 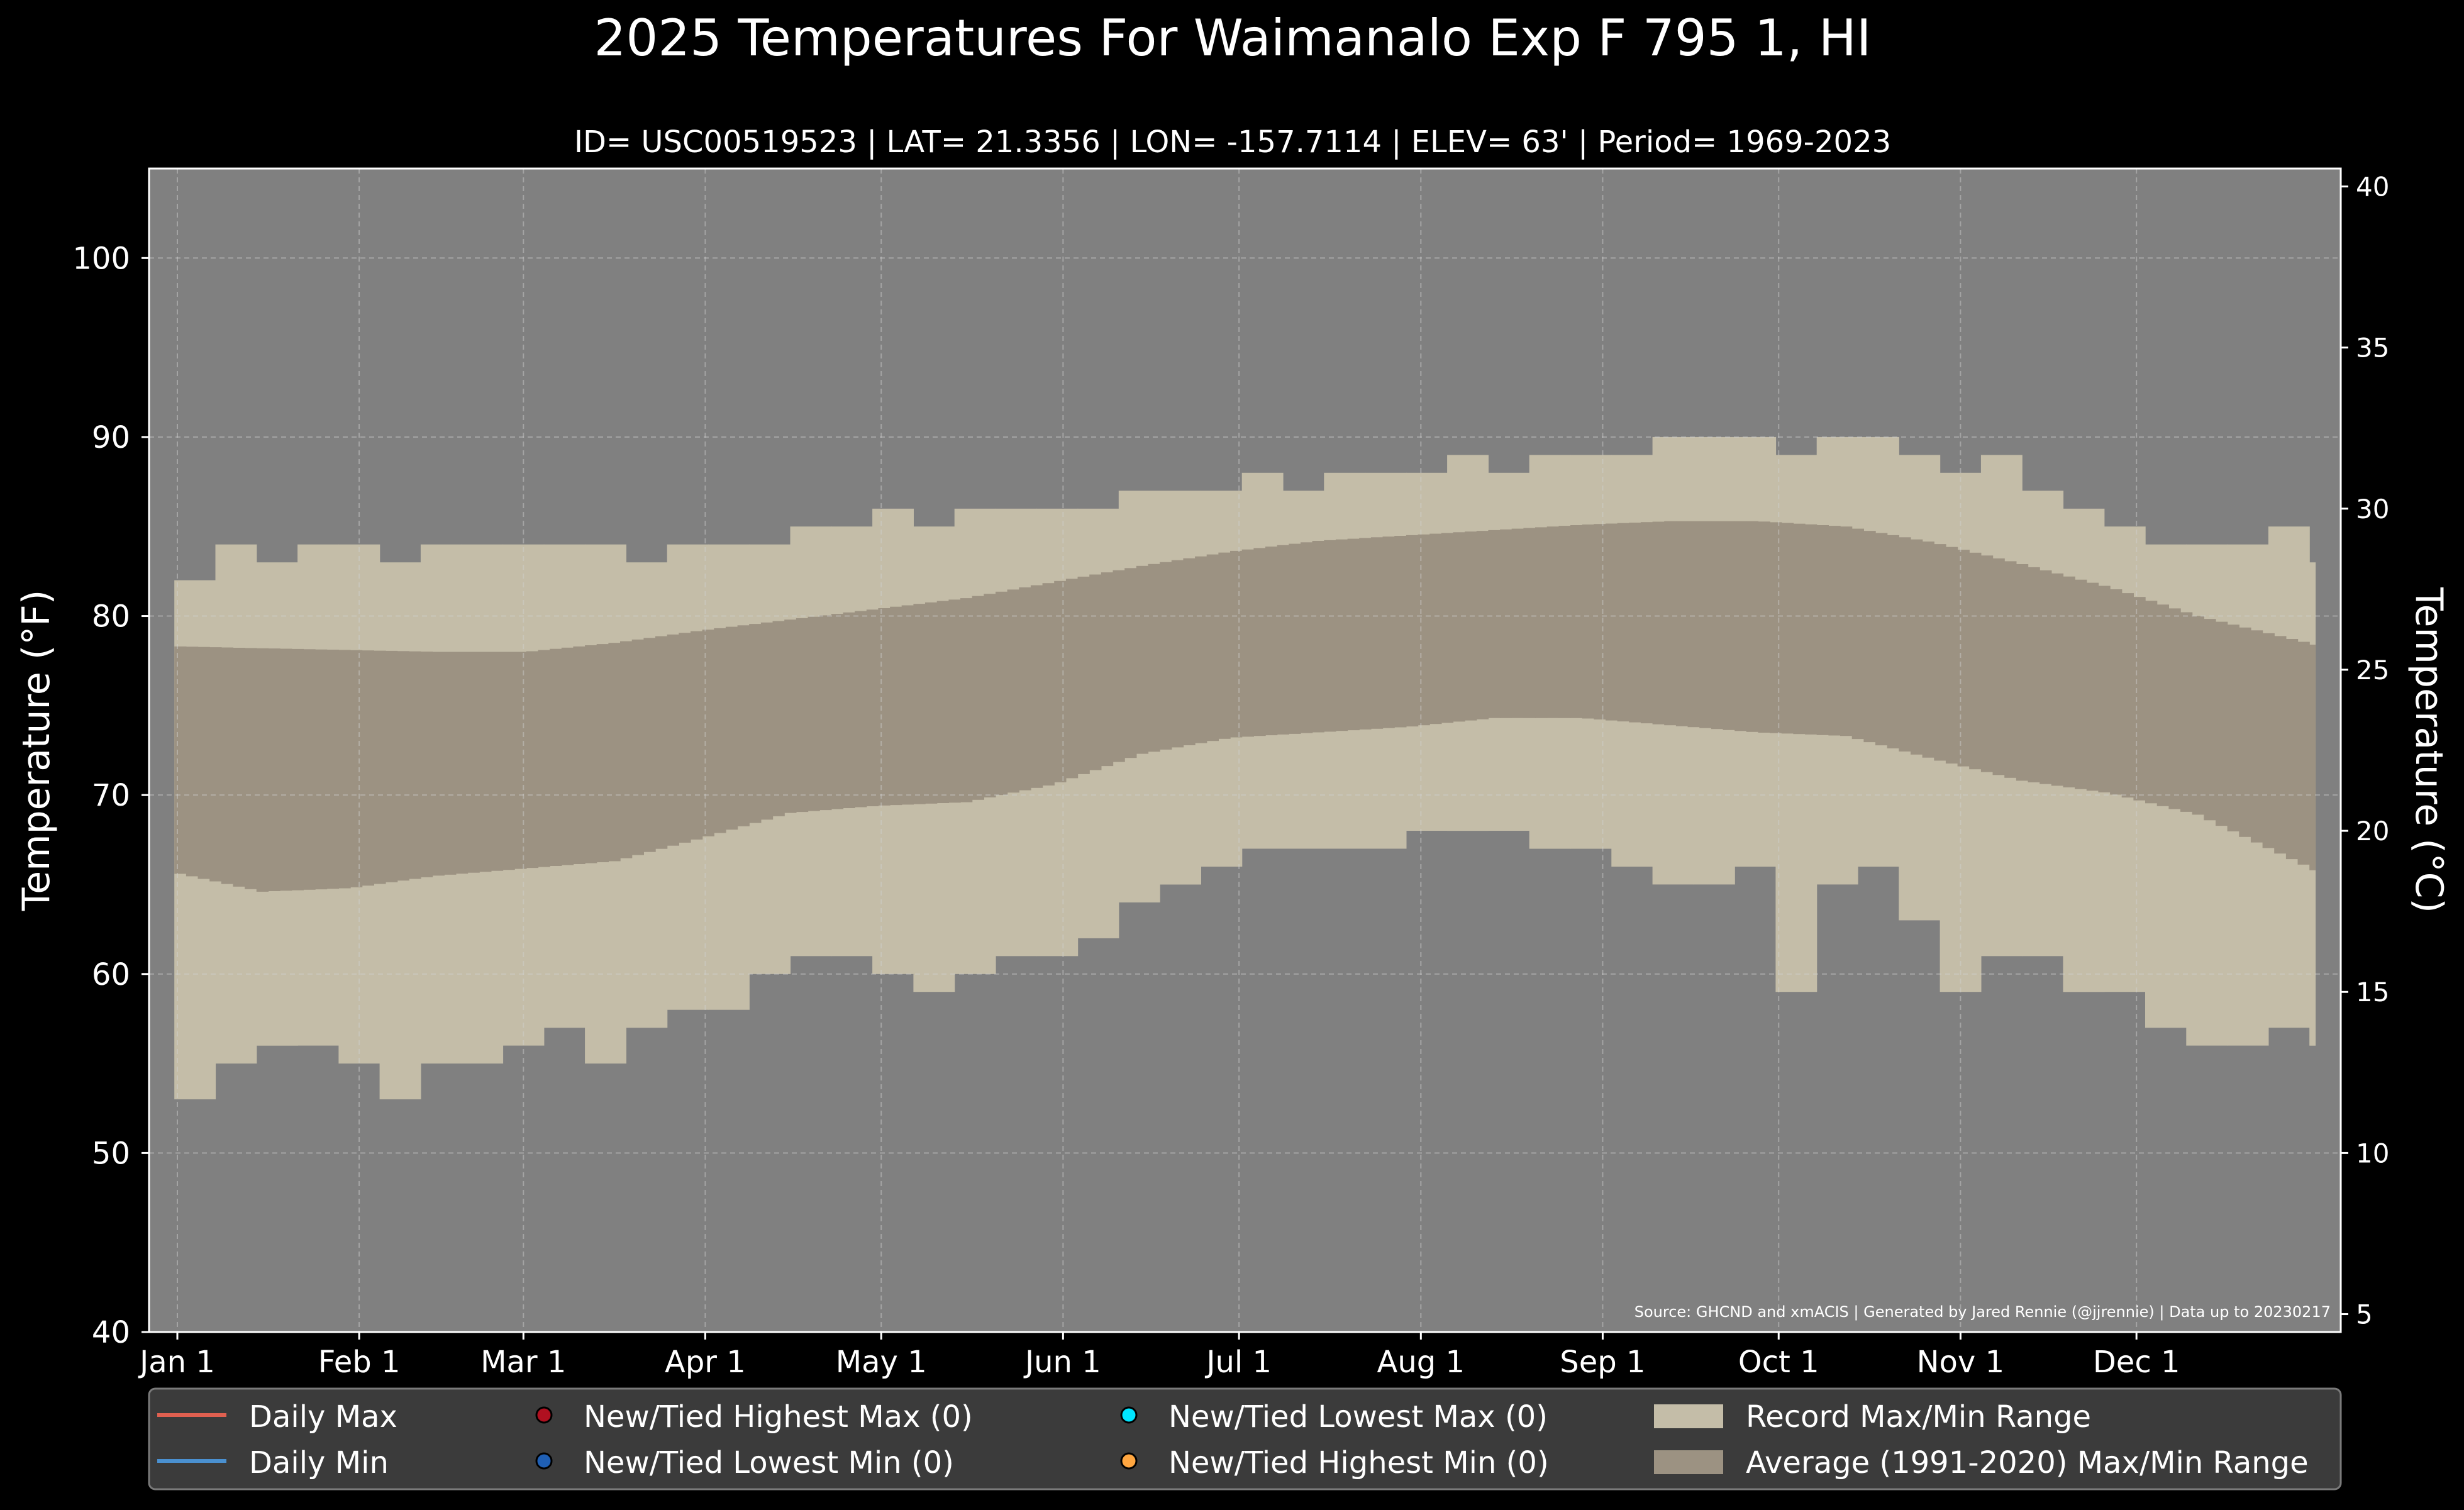 What do you see at coordinates (523, 1362) in the screenshot?
I see `x-tick-label: Mar 1` at bounding box center [523, 1362].